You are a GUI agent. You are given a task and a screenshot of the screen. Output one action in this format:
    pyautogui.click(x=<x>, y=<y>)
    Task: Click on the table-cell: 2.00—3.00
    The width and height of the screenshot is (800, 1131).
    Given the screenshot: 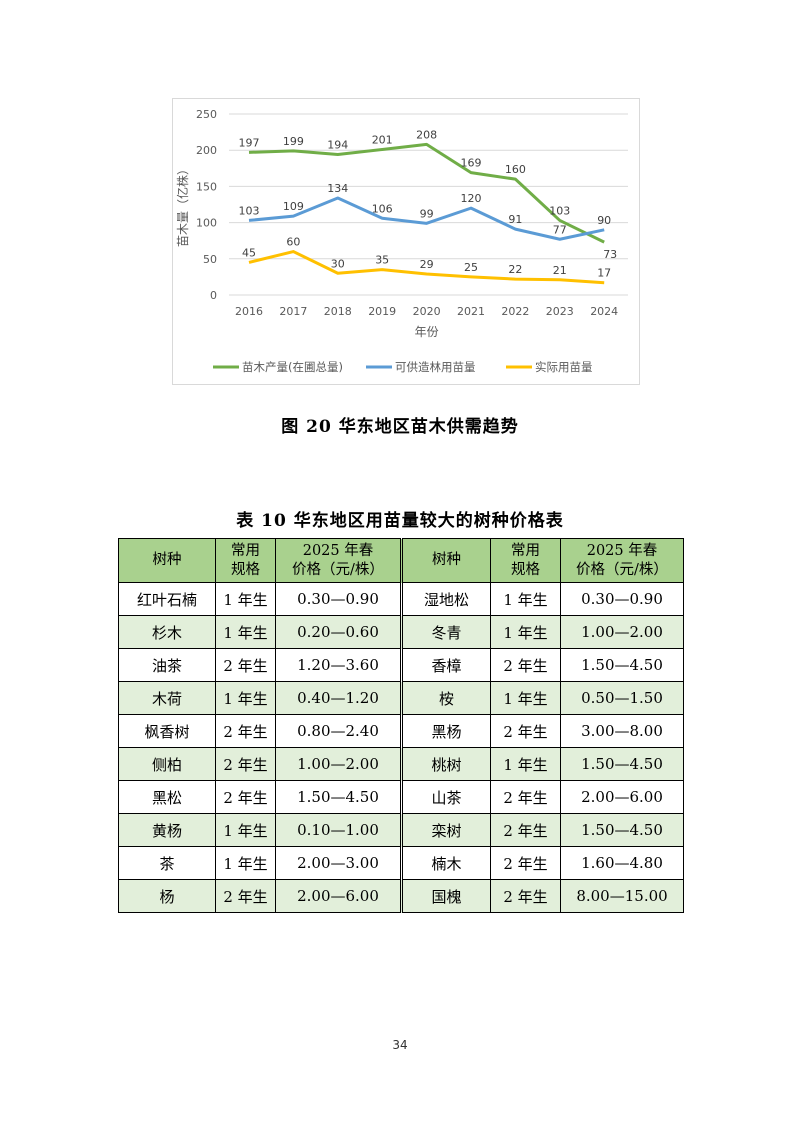 What is the action you would take?
    pyautogui.click(x=339, y=863)
    